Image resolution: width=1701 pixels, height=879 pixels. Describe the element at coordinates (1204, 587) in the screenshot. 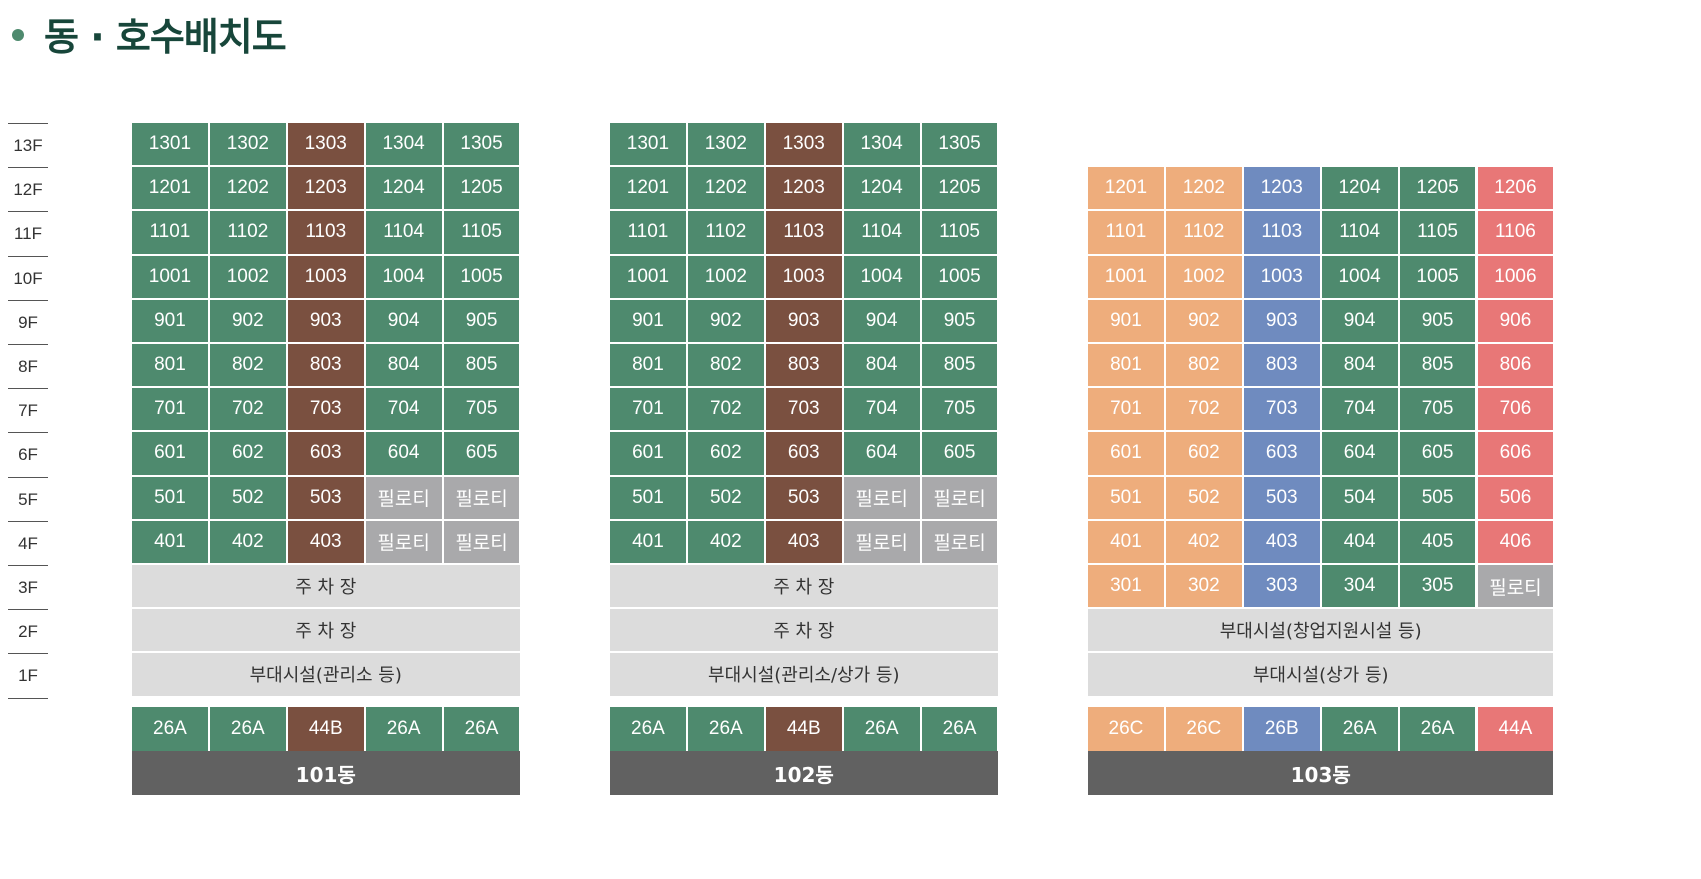

I see `unit-cell: 302` at that location.